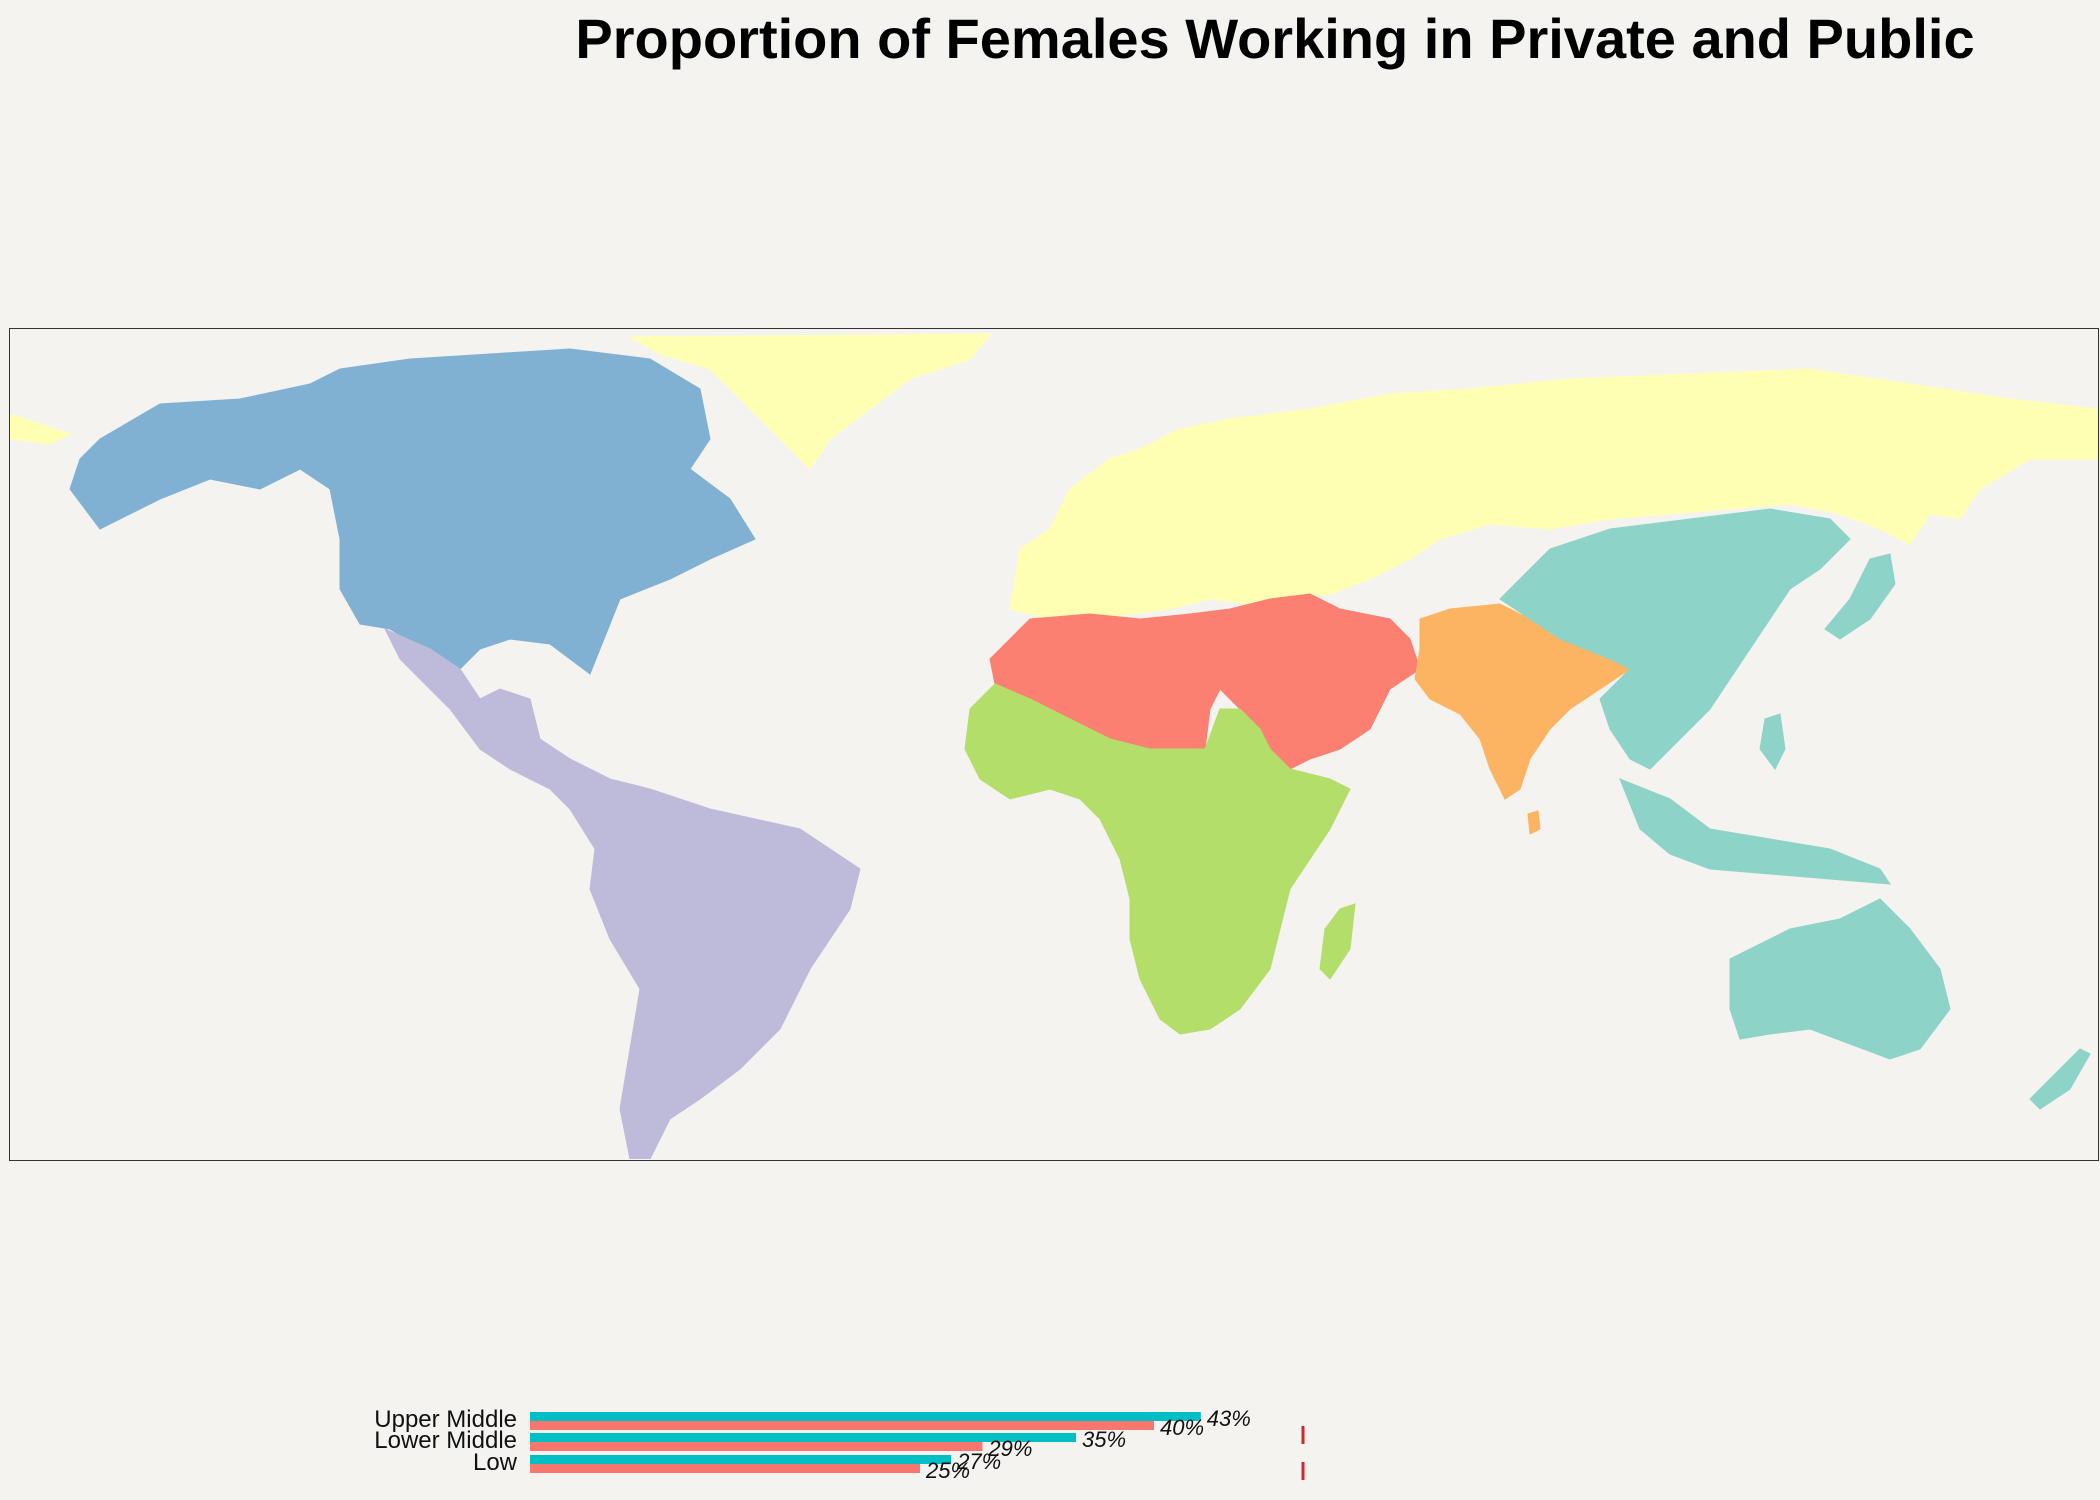 Image resolution: width=2100 pixels, height=1500 pixels. What do you see at coordinates (1337, 941) in the screenshot?
I see `region-madagascar` at bounding box center [1337, 941].